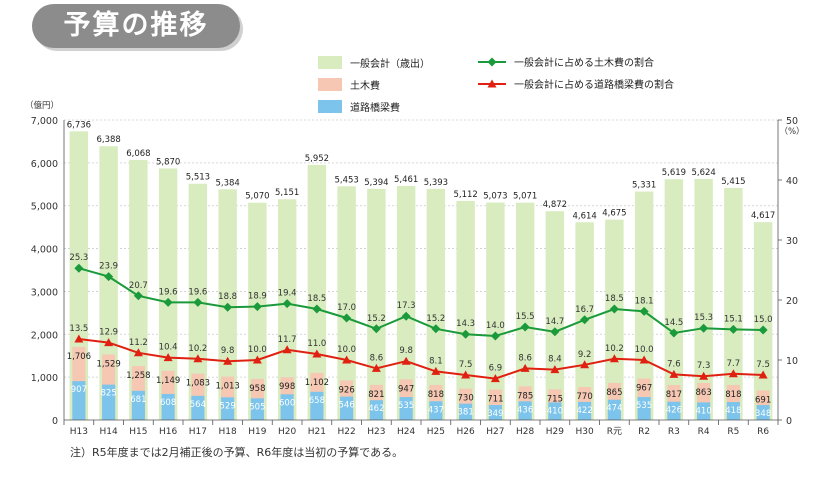 This screenshot has height=479, width=813. I want to click on point-civil-ratio-label: 15.3, so click(703, 318).